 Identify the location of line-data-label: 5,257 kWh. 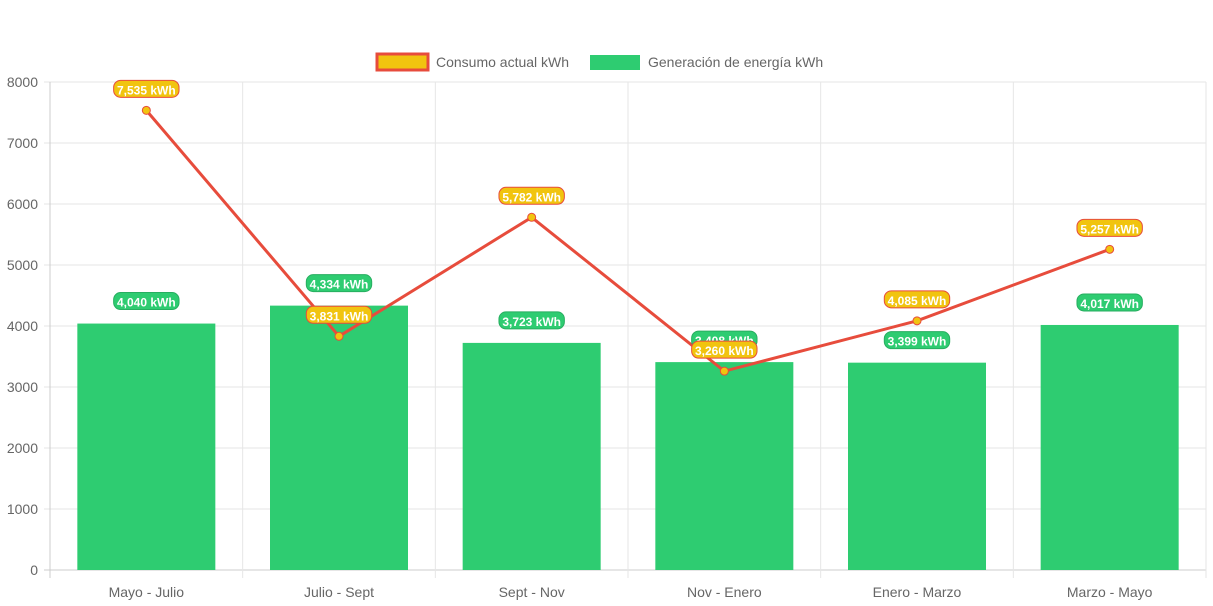
(1109, 229).